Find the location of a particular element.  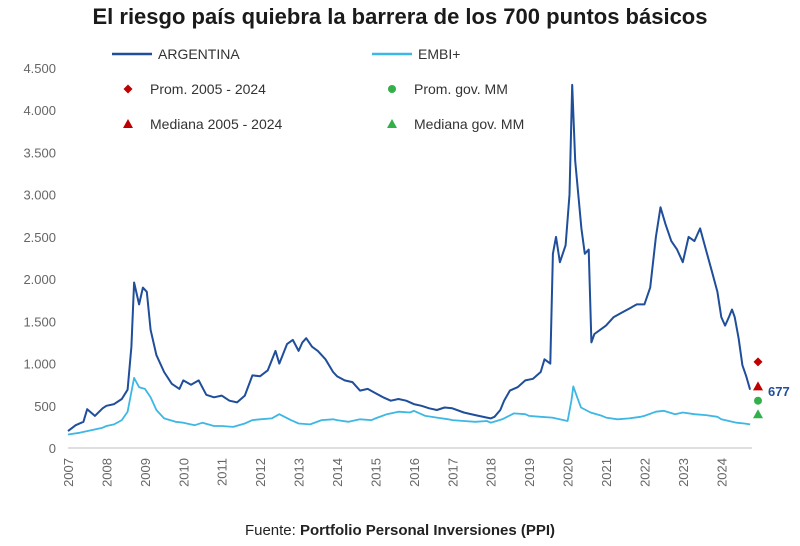

x-tick-group: 2009 is located at coordinates (145, 472).